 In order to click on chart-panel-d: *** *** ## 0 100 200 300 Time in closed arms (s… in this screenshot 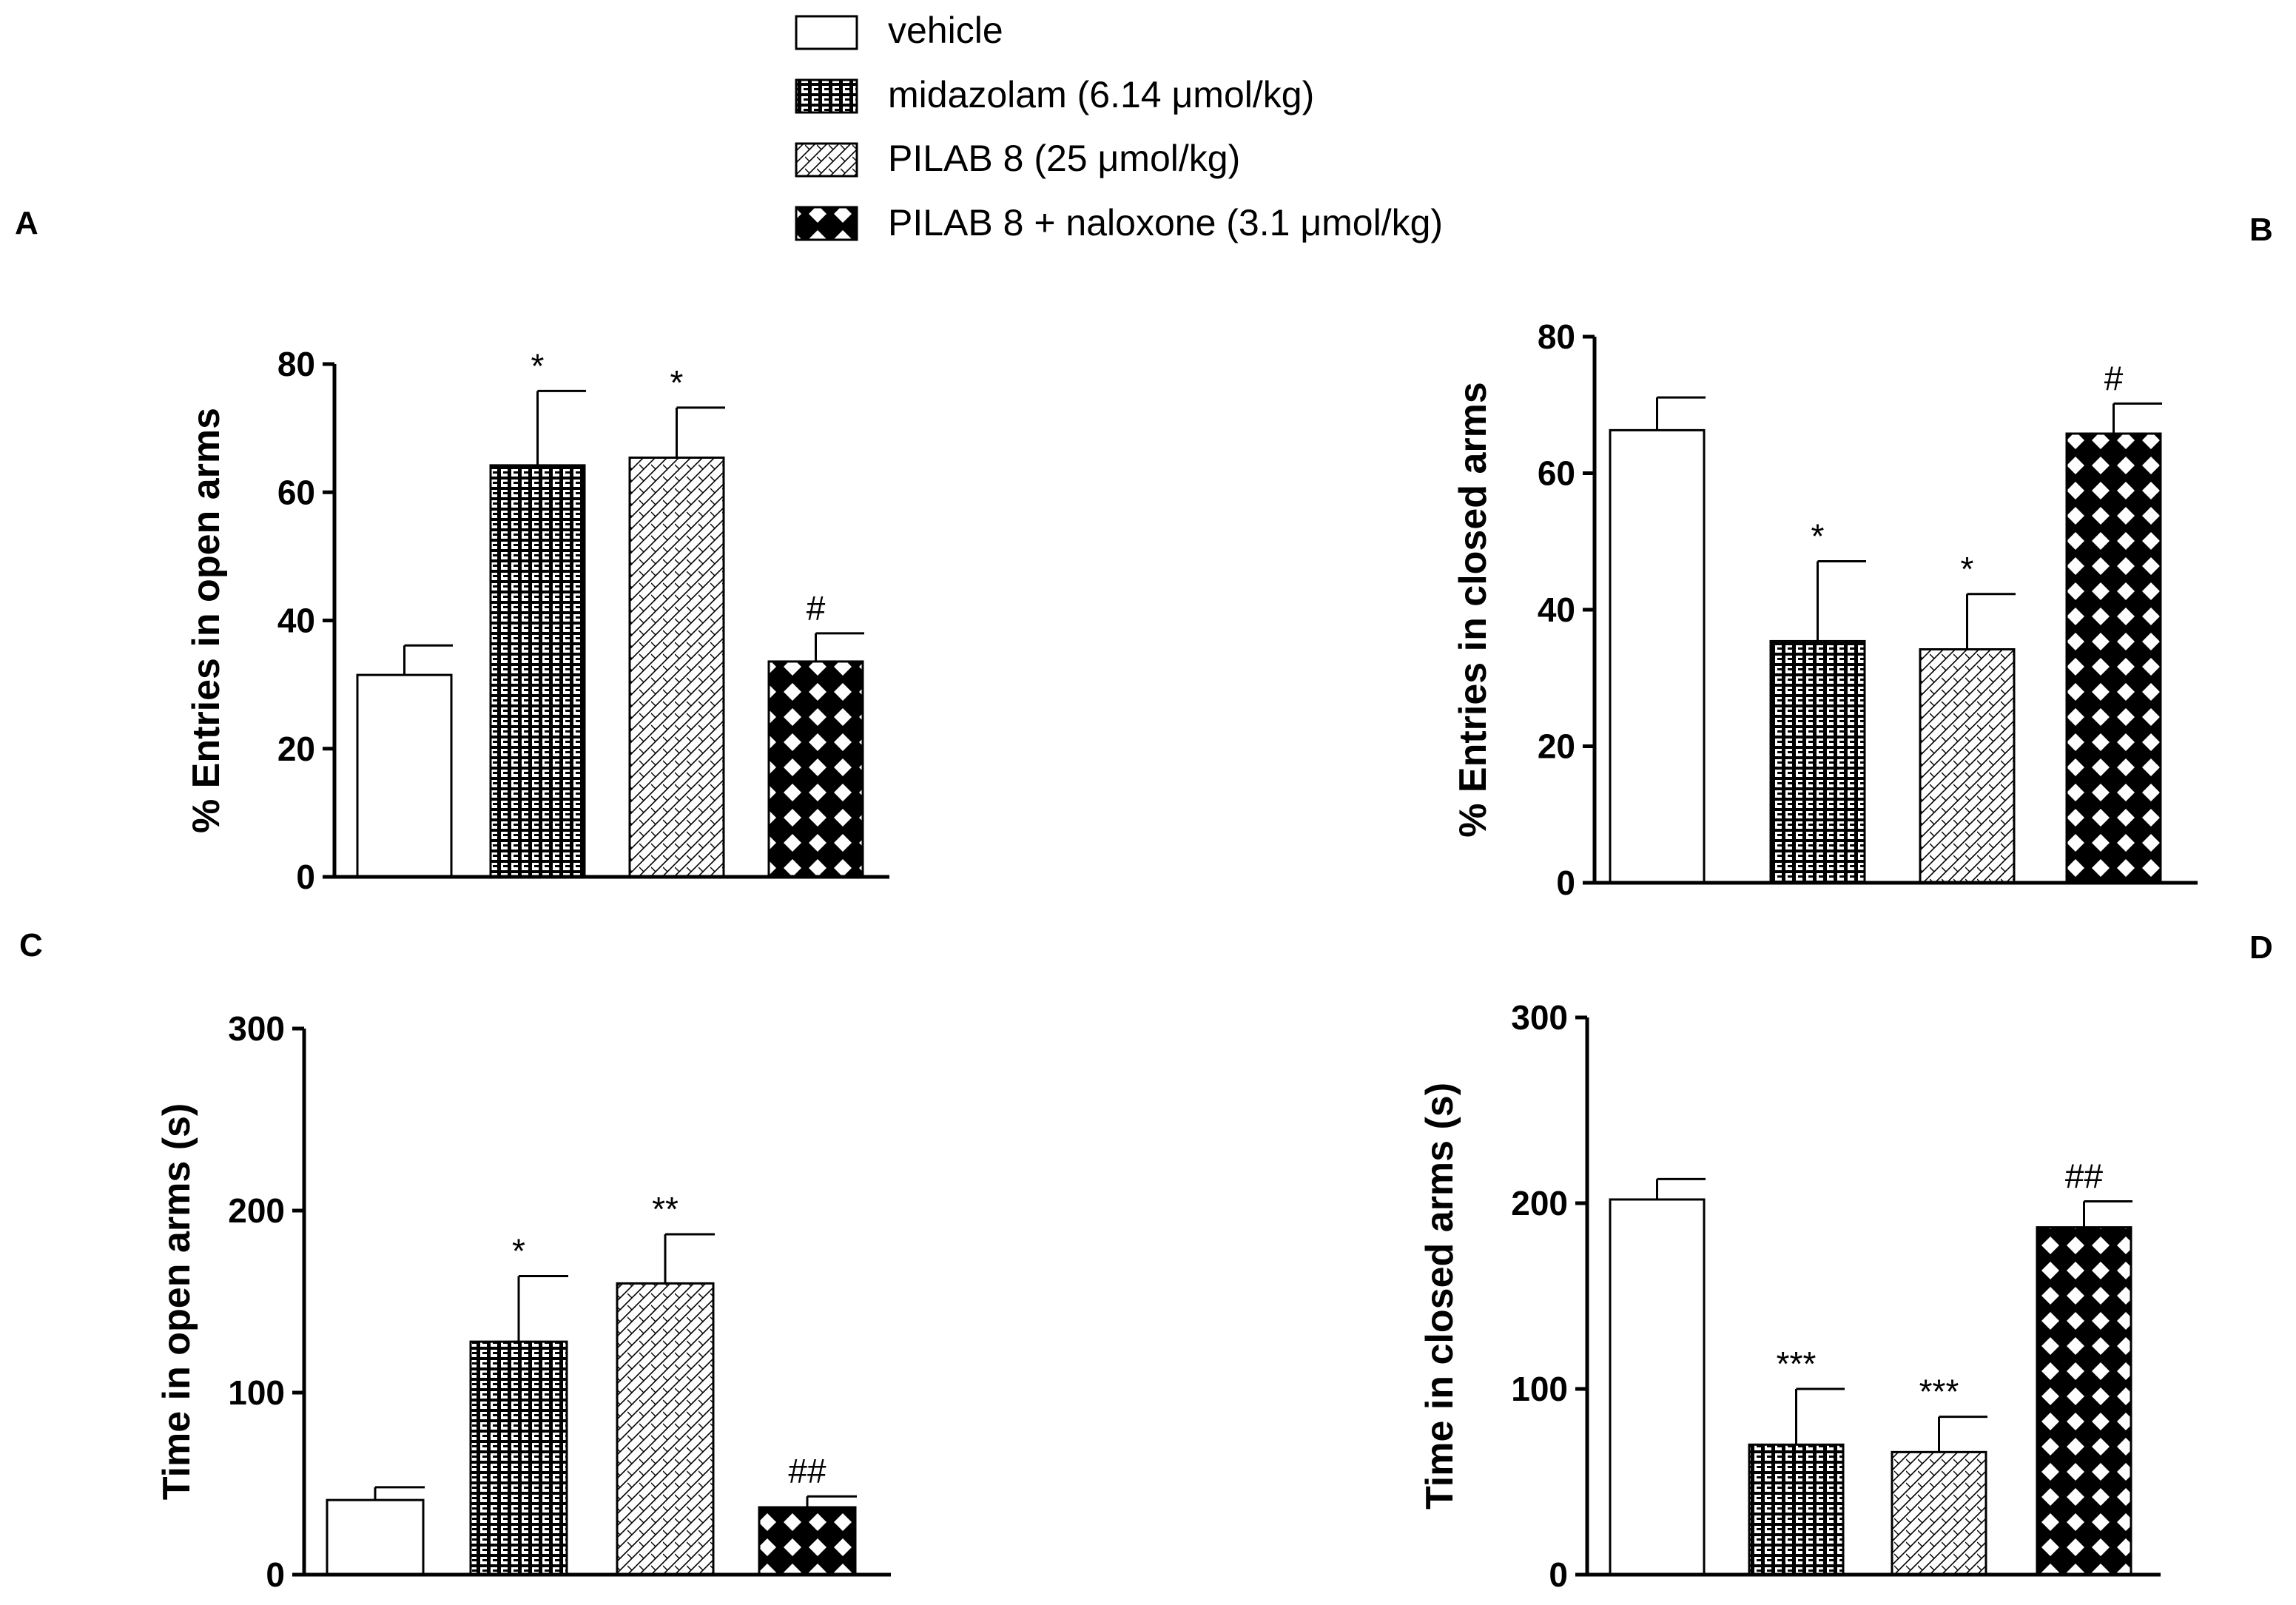, I will do `click(1789, 1296)`.